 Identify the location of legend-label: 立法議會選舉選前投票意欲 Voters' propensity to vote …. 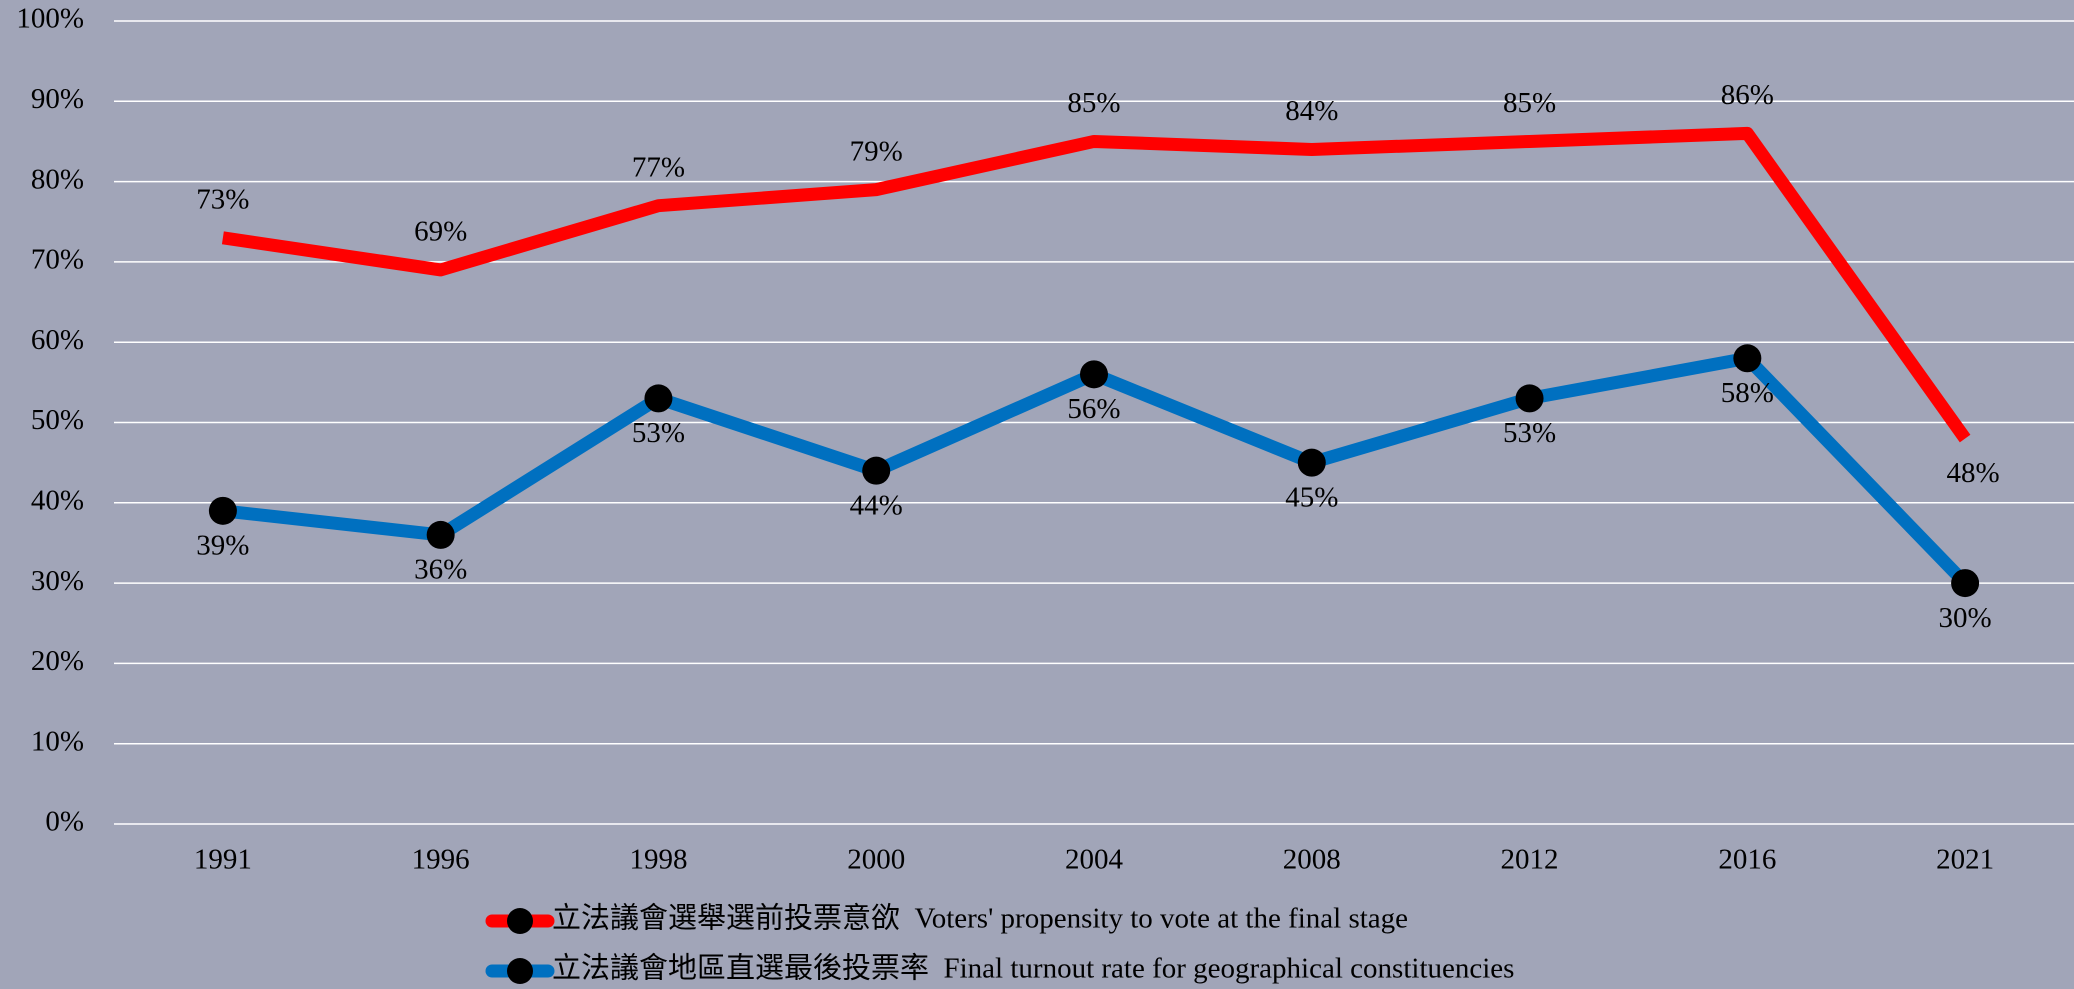
(980, 918).